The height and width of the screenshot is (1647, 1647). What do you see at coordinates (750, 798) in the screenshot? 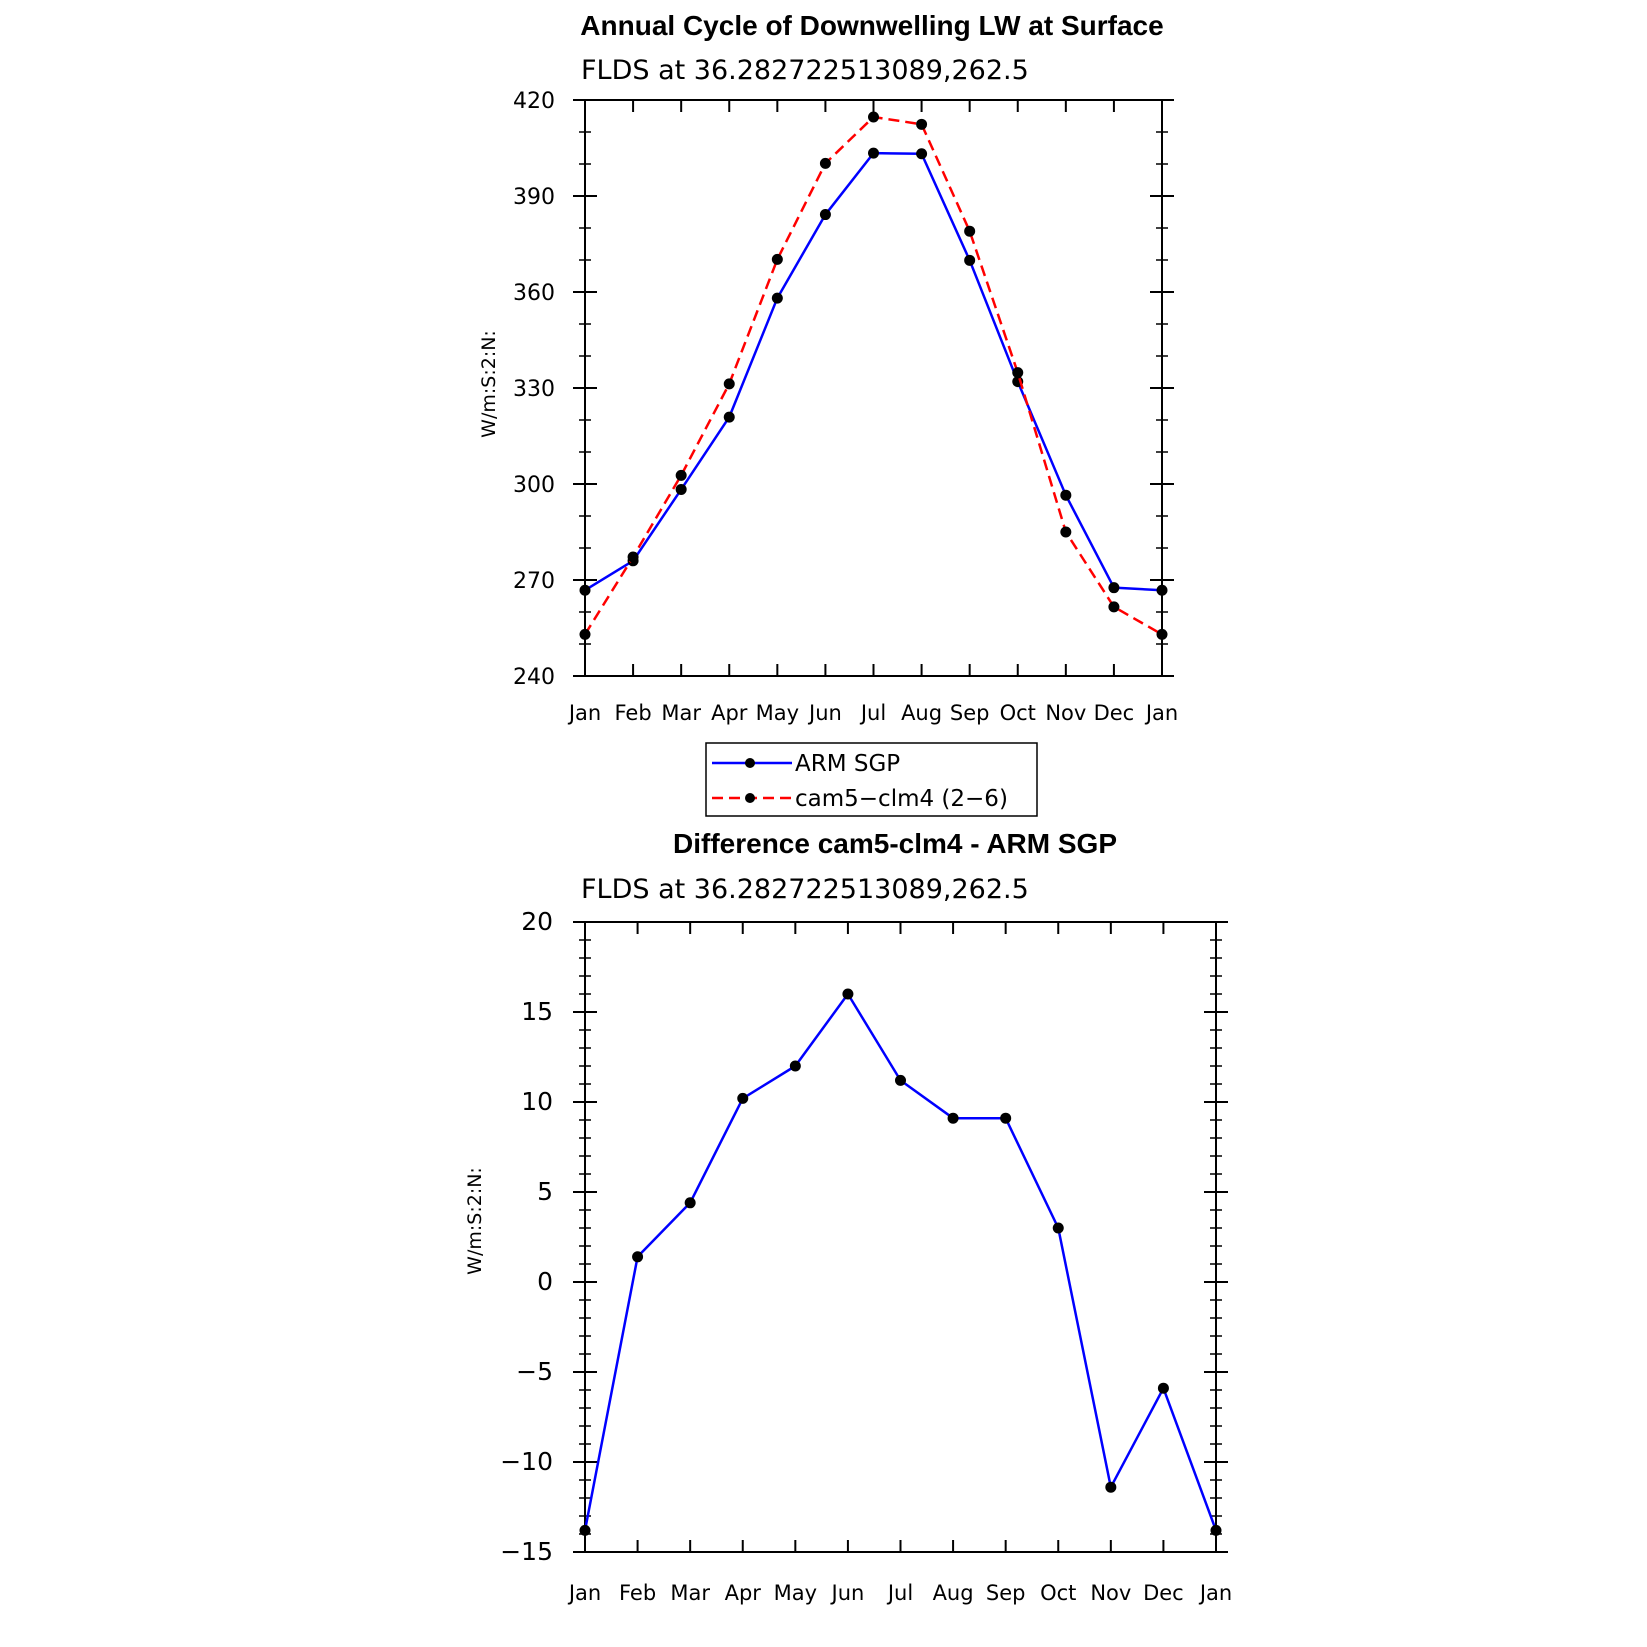
I see `legend-marker-cam5` at bounding box center [750, 798].